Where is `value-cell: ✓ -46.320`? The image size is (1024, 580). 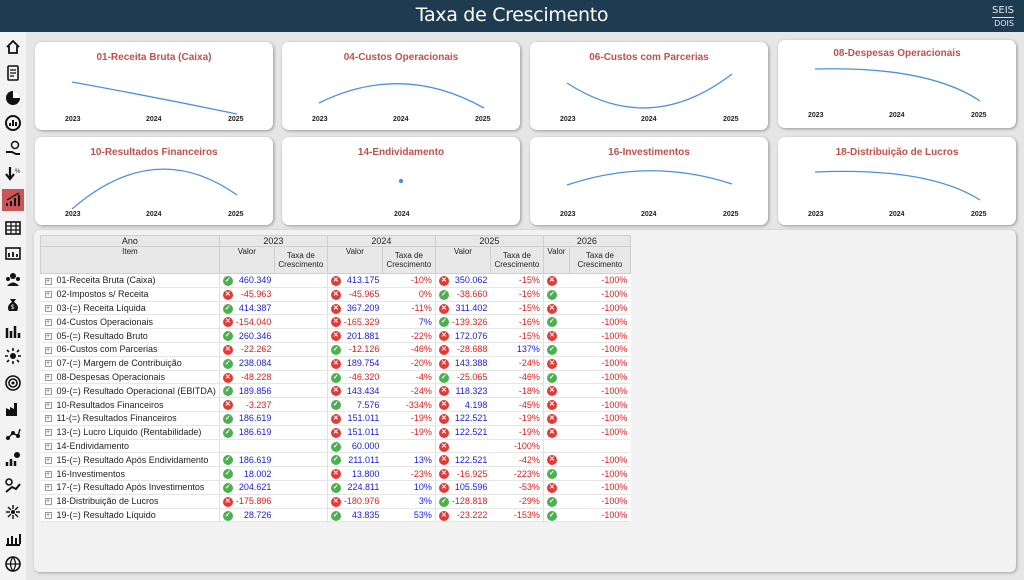
value-cell: ✓ -46.320 is located at coordinates (354, 377).